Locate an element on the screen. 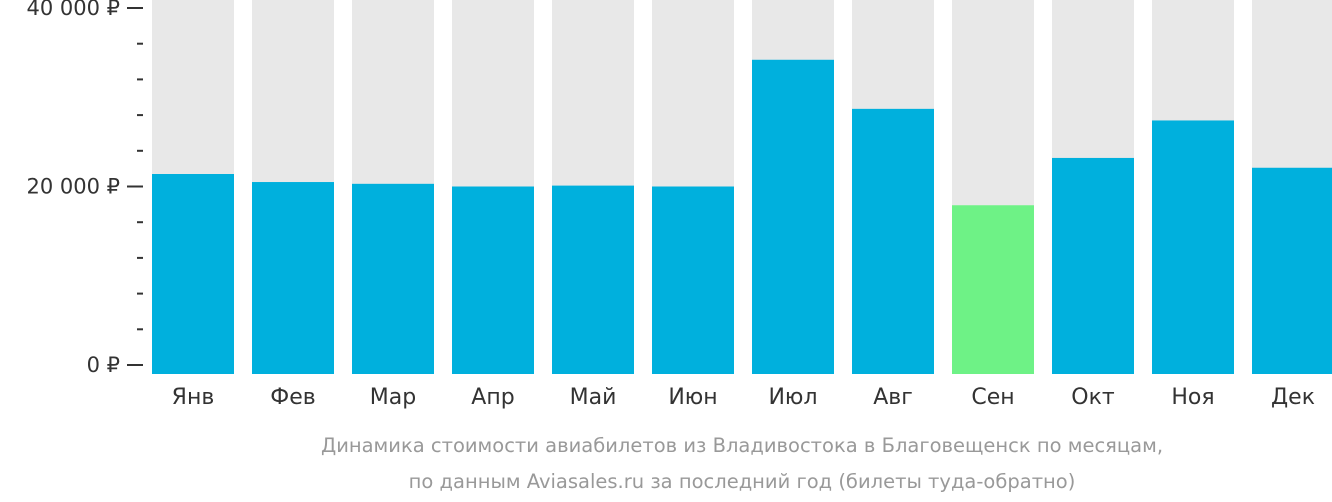 This screenshot has height=502, width=1332. y-axis: 0 ₽ 20 000 ₽ 40 000 ₽ is located at coordinates (84, 188).